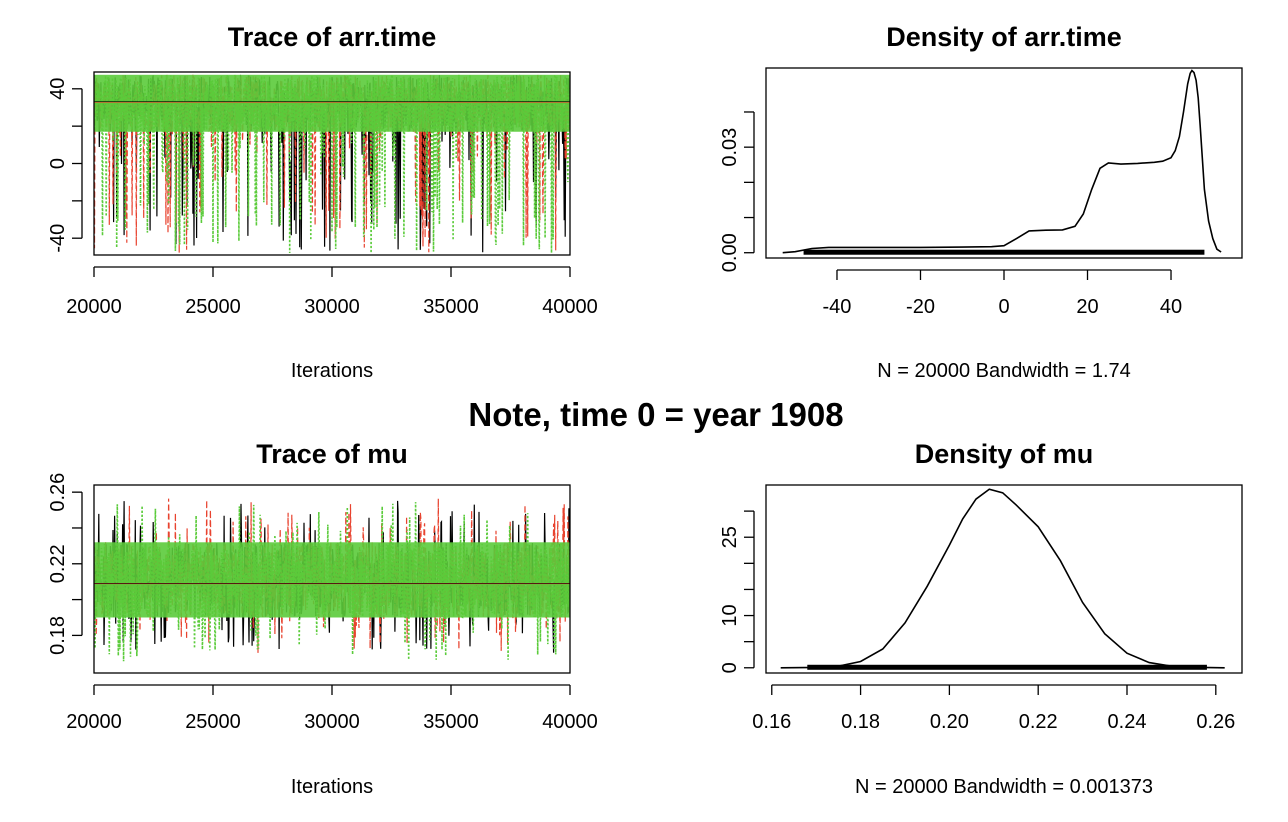 The height and width of the screenshot is (822, 1288). What do you see at coordinates (58, 238) in the screenshot?
I see `y-tick-label: -40` at bounding box center [58, 238].